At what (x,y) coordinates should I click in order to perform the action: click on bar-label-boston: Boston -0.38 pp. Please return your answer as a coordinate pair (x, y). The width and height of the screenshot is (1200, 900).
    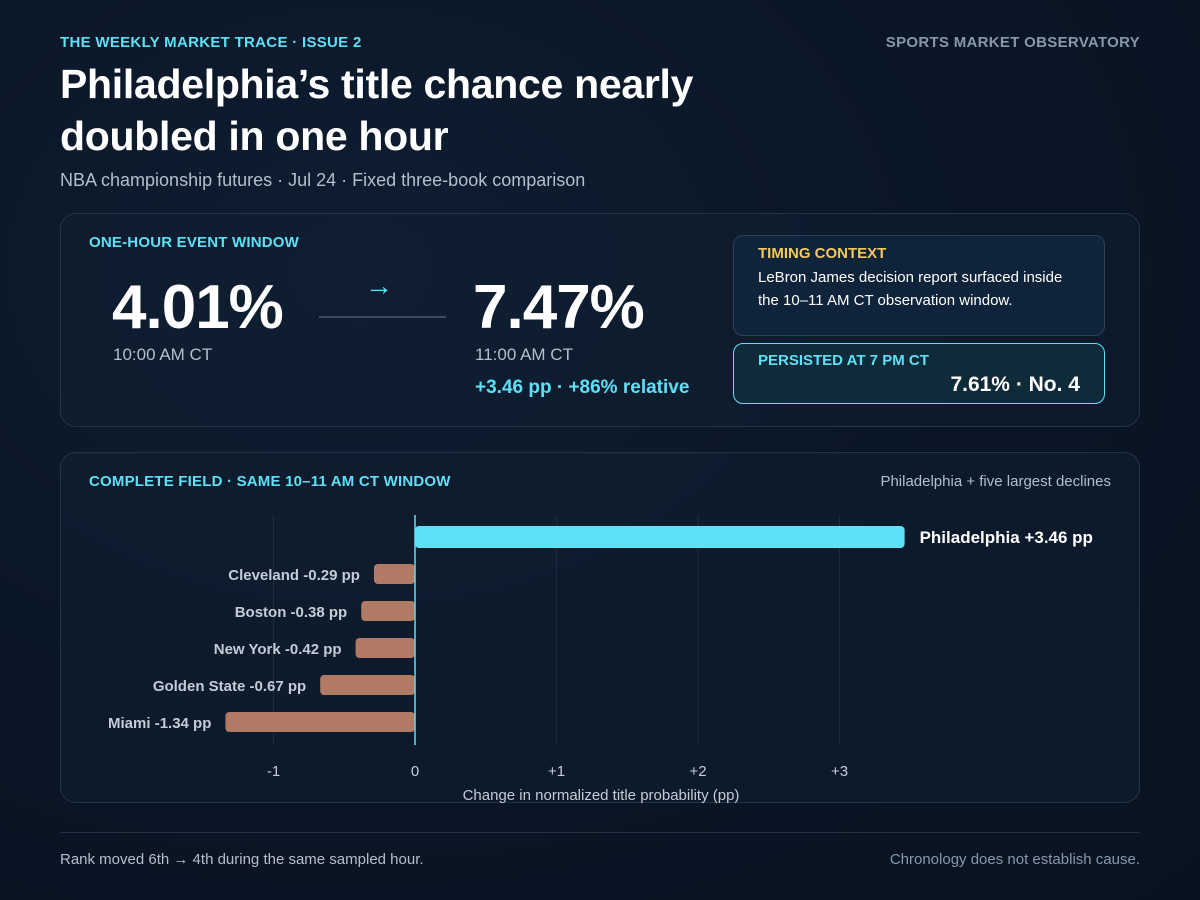
    Looking at the image, I should click on (291, 612).